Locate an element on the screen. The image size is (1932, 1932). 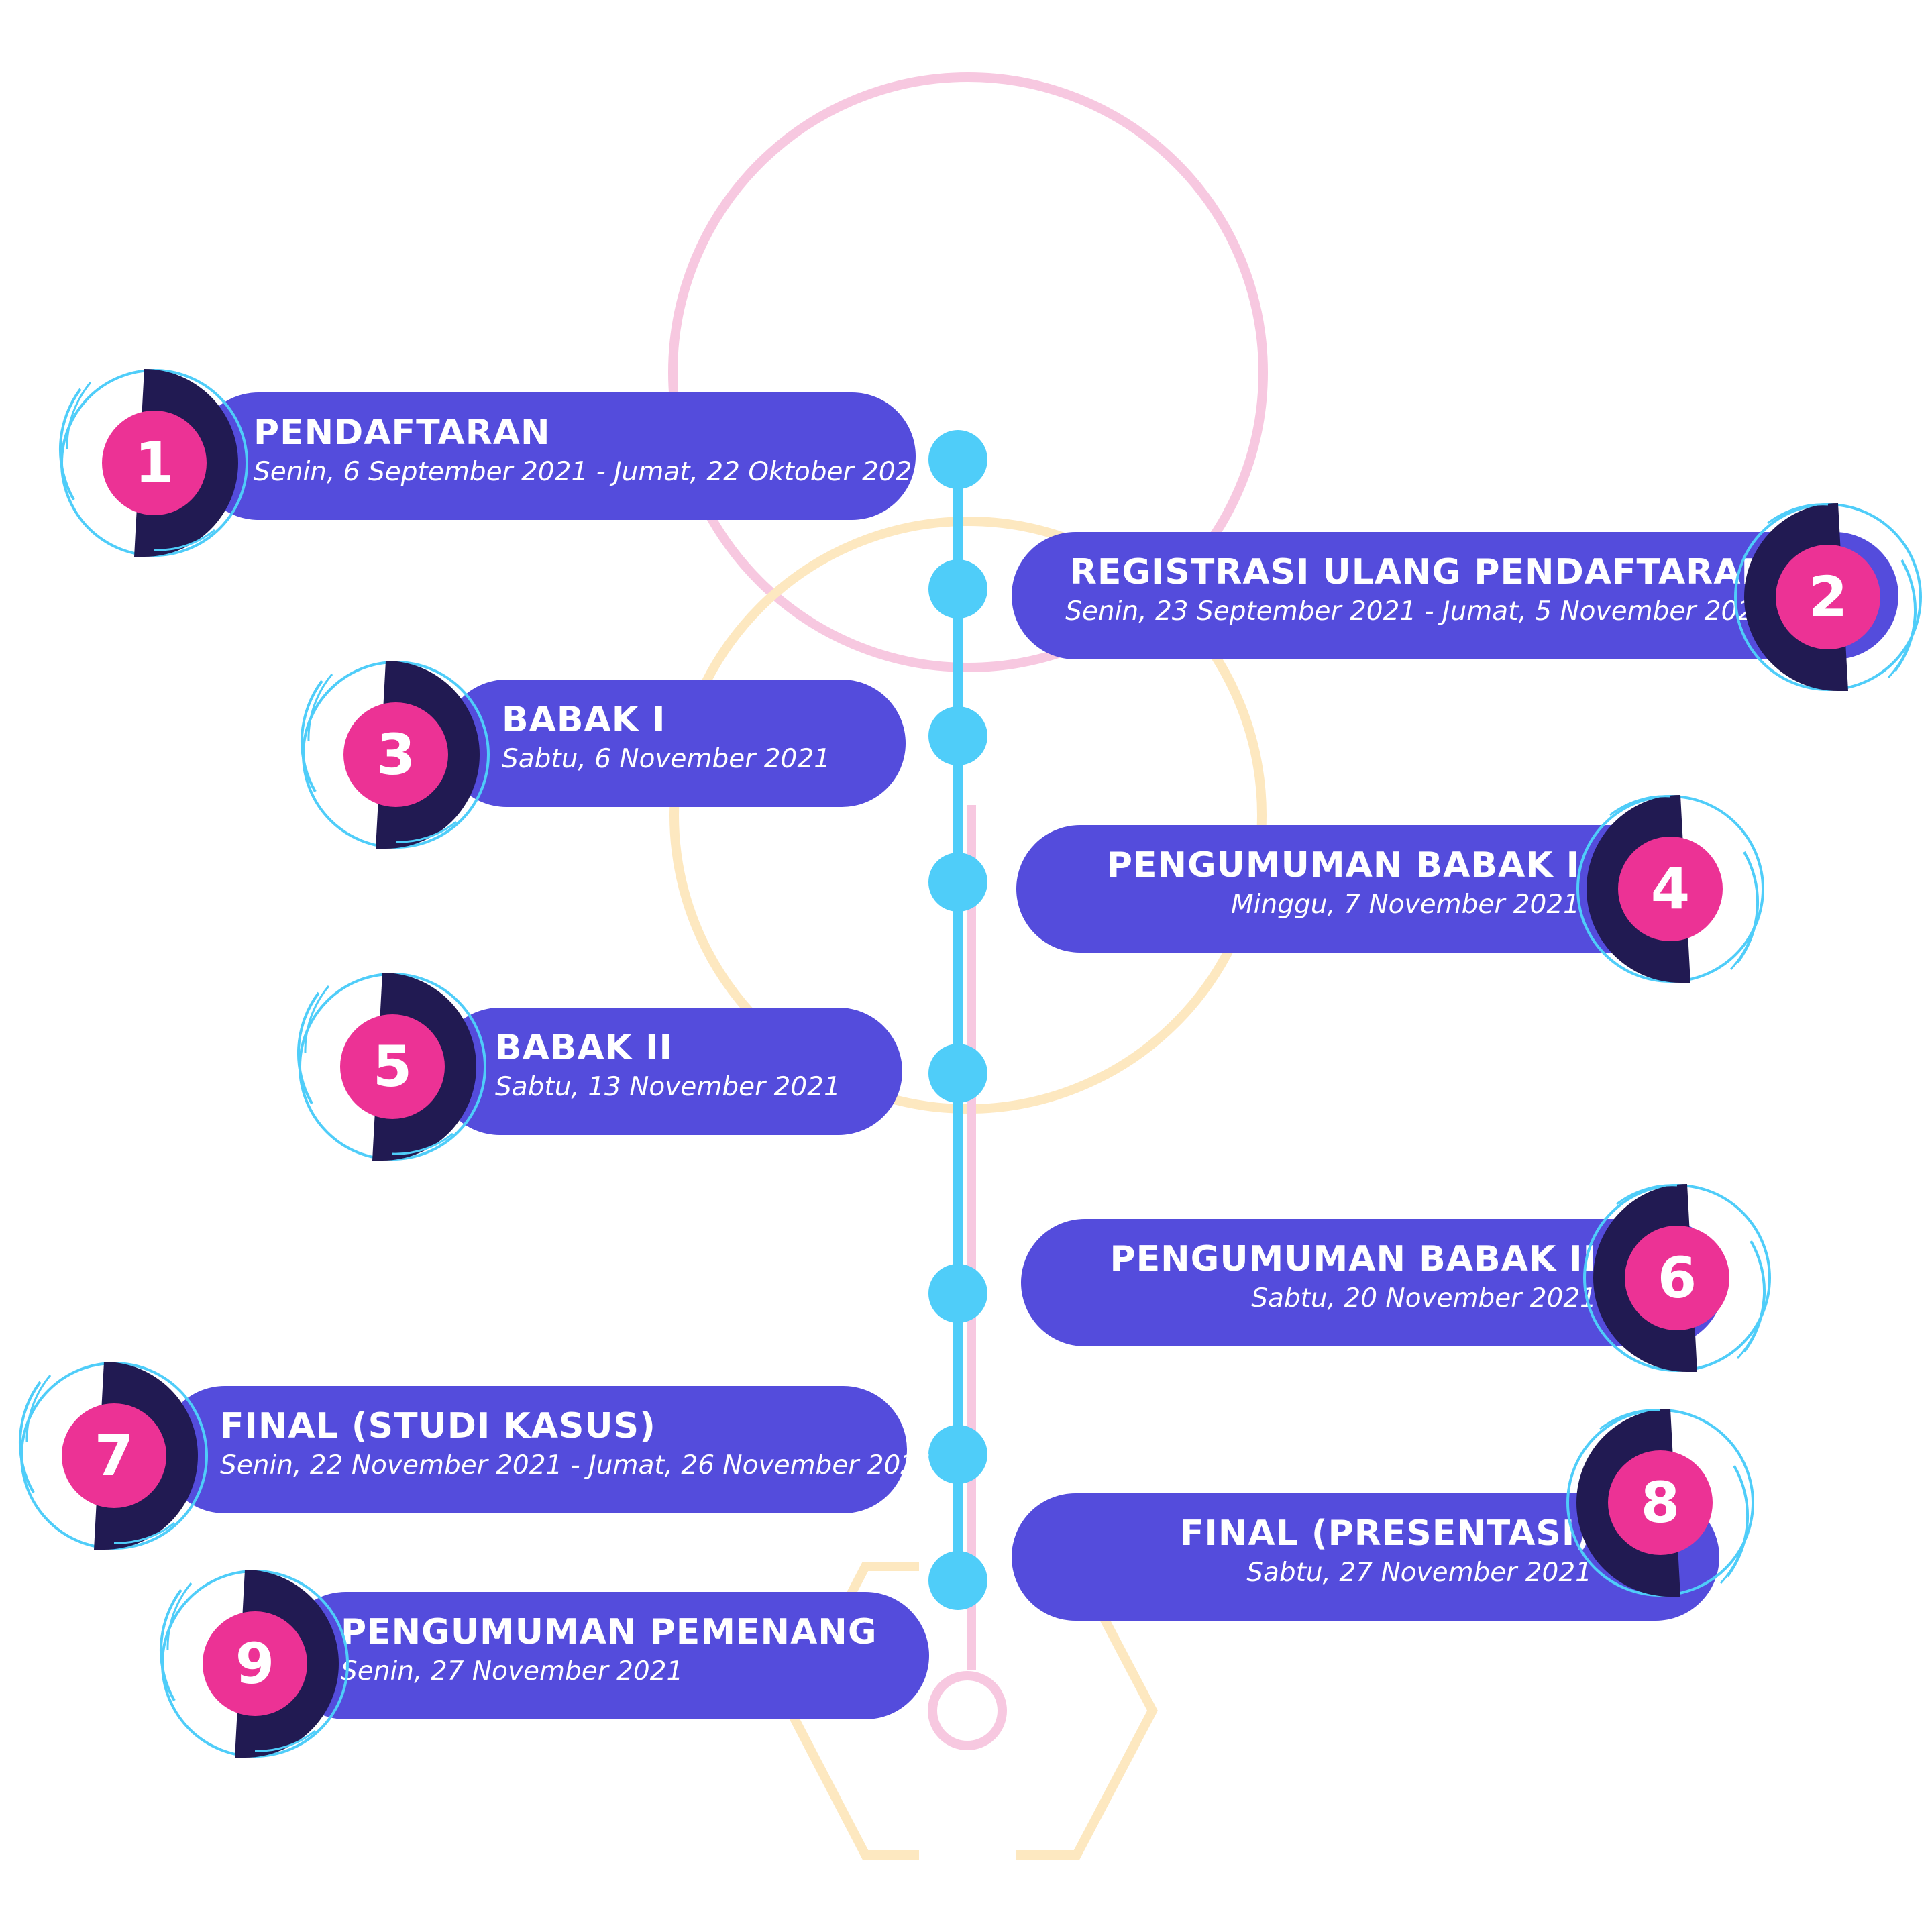
step-number: 6 is located at coordinates (1677, 1278).